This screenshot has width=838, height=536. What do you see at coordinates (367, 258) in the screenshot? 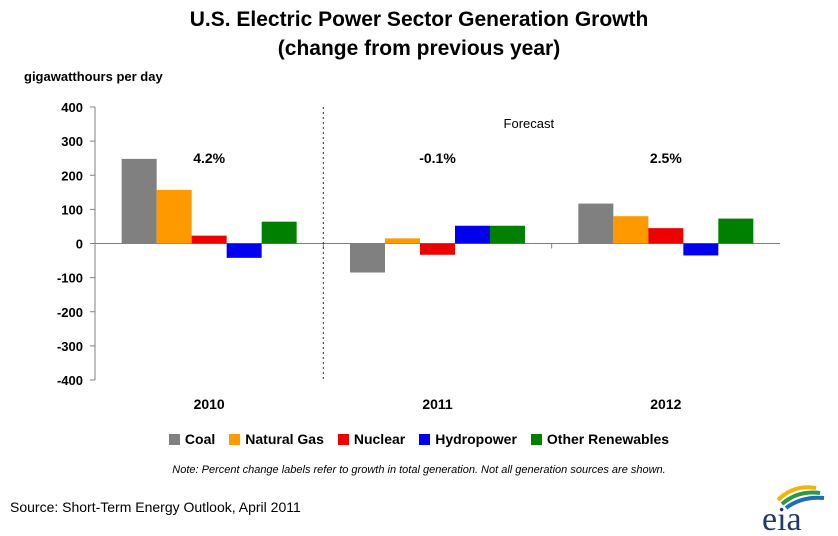
I see `bar-coal-2011` at bounding box center [367, 258].